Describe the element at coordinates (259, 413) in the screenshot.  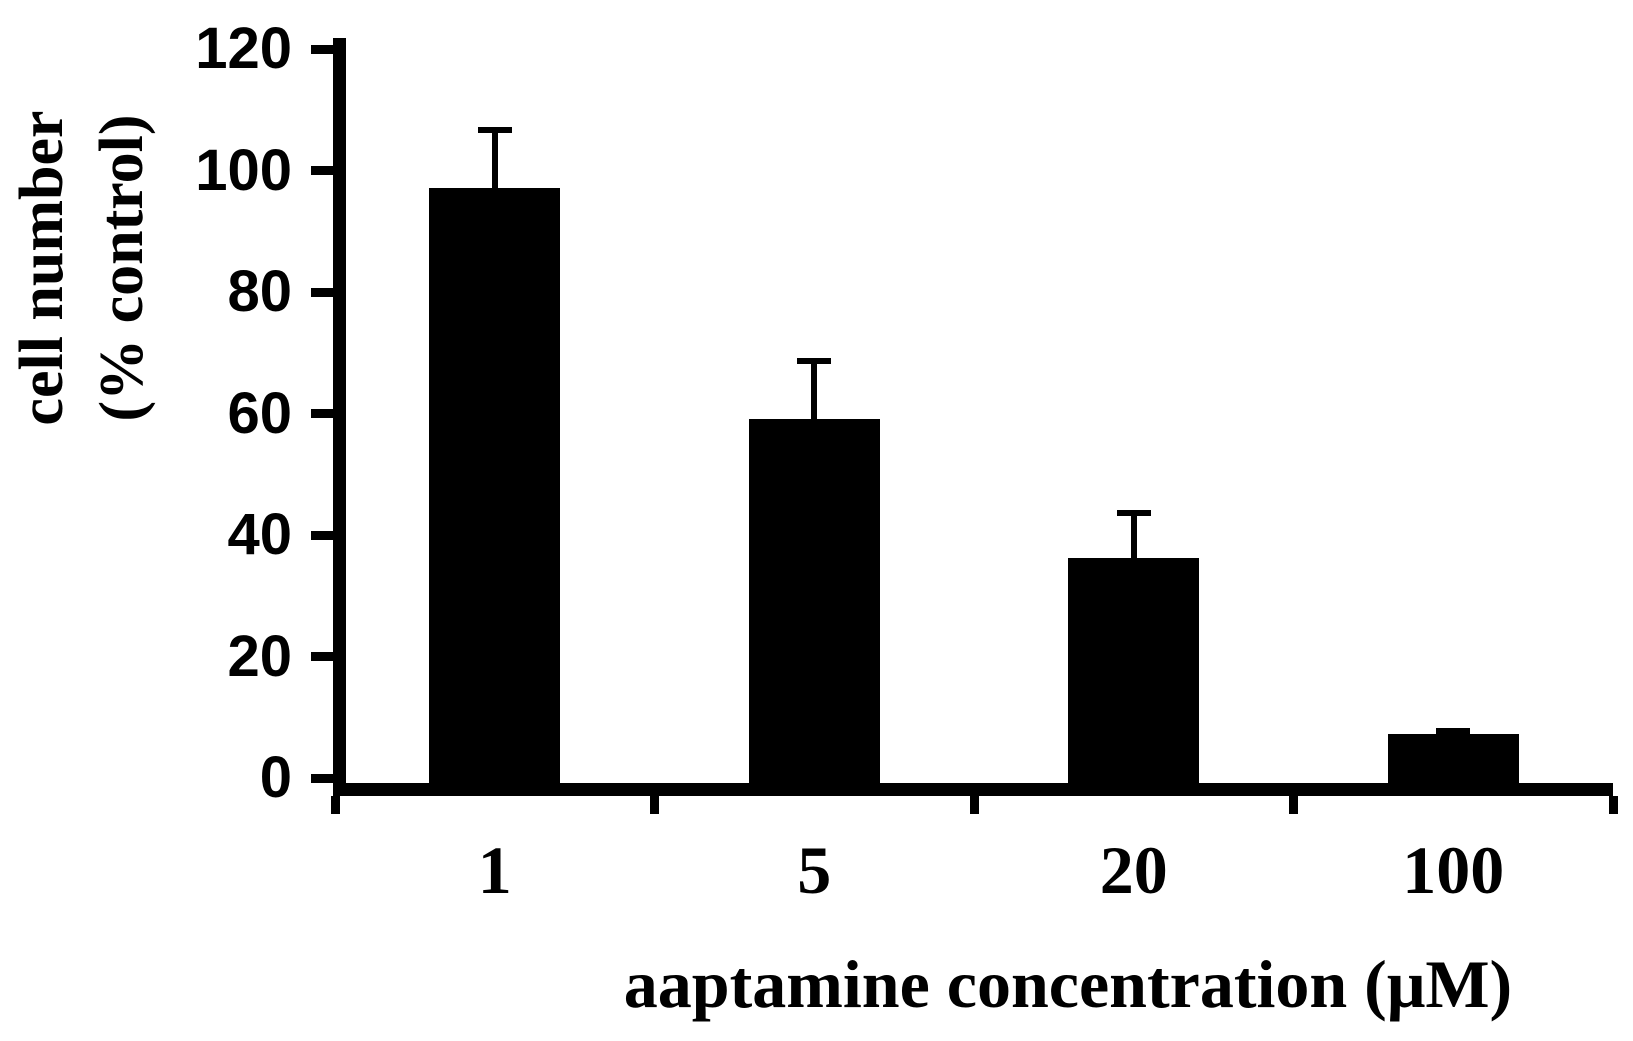
I see `y-axis-tick-label: 60` at that location.